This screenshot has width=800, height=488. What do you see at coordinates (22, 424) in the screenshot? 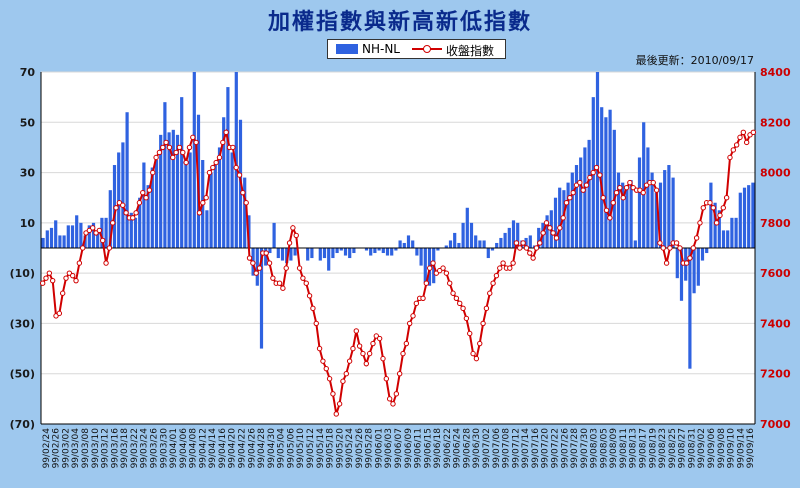
I see `left-tick-label: (70)` at bounding box center [22, 424].